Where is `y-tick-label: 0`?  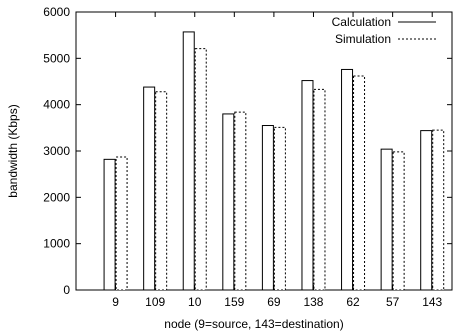
y-tick-label: 0 is located at coordinates (66, 290).